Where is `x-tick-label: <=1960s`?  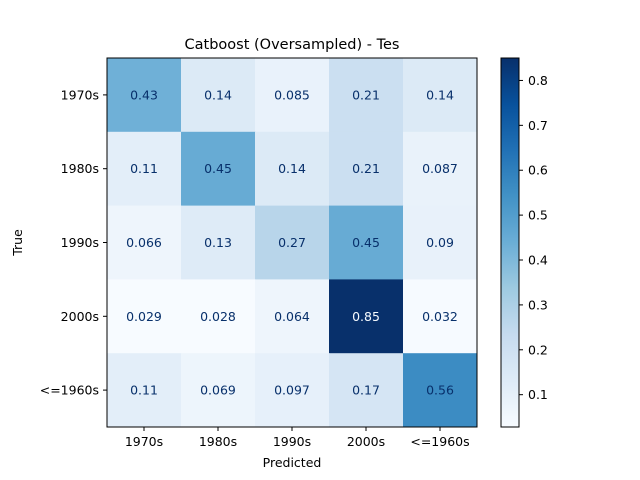
x-tick-label: <=1960s is located at coordinates (439, 441).